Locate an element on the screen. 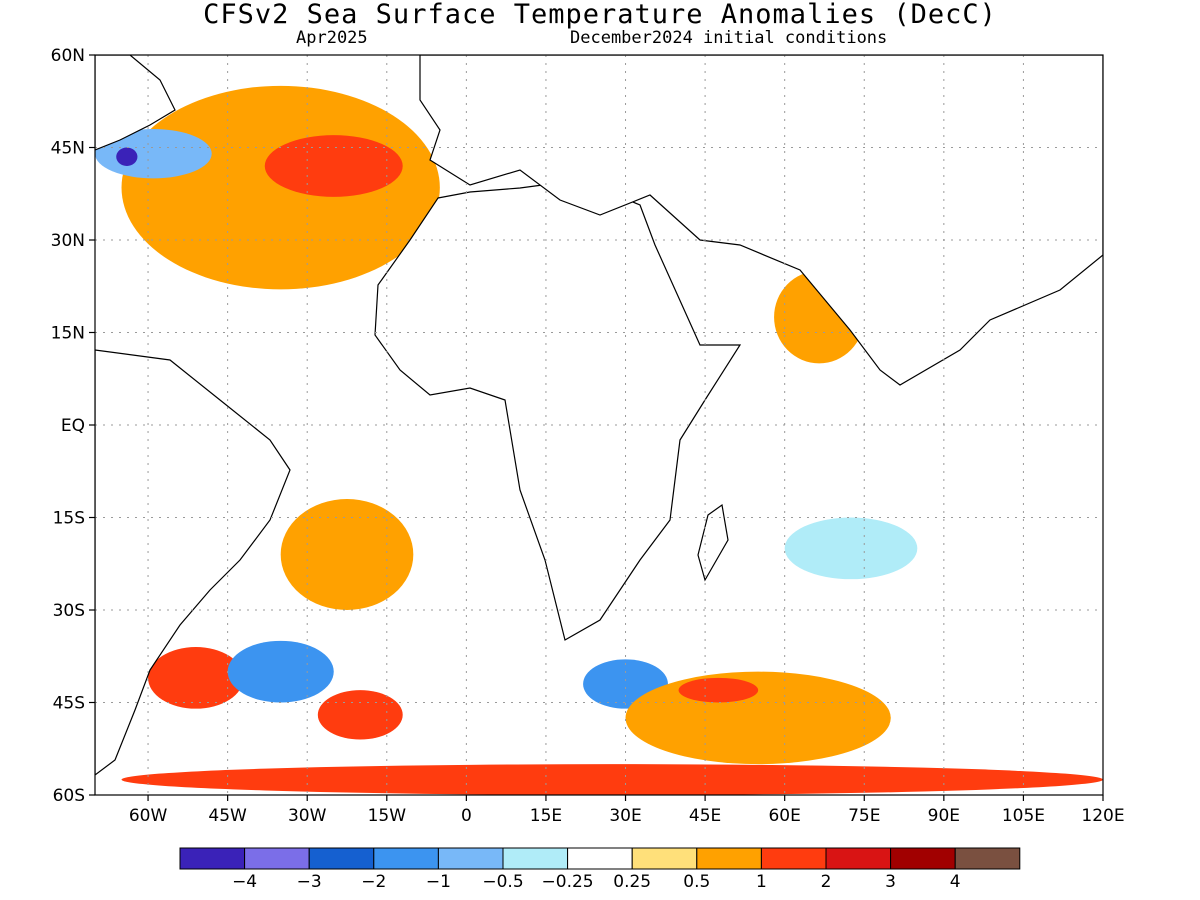 The height and width of the screenshot is (900, 1200). north-america-outline is located at coordinates (135, 103).